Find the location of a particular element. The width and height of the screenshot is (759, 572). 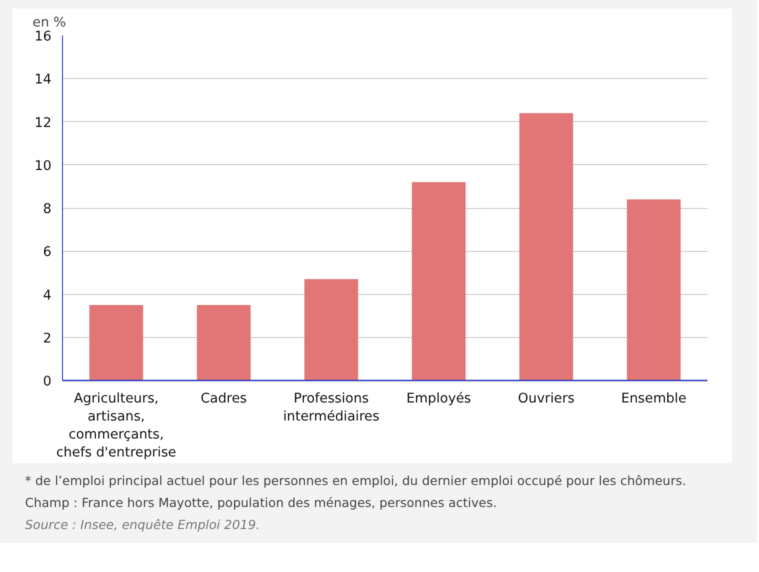

y-tick-label: 14 is located at coordinates (43, 80).